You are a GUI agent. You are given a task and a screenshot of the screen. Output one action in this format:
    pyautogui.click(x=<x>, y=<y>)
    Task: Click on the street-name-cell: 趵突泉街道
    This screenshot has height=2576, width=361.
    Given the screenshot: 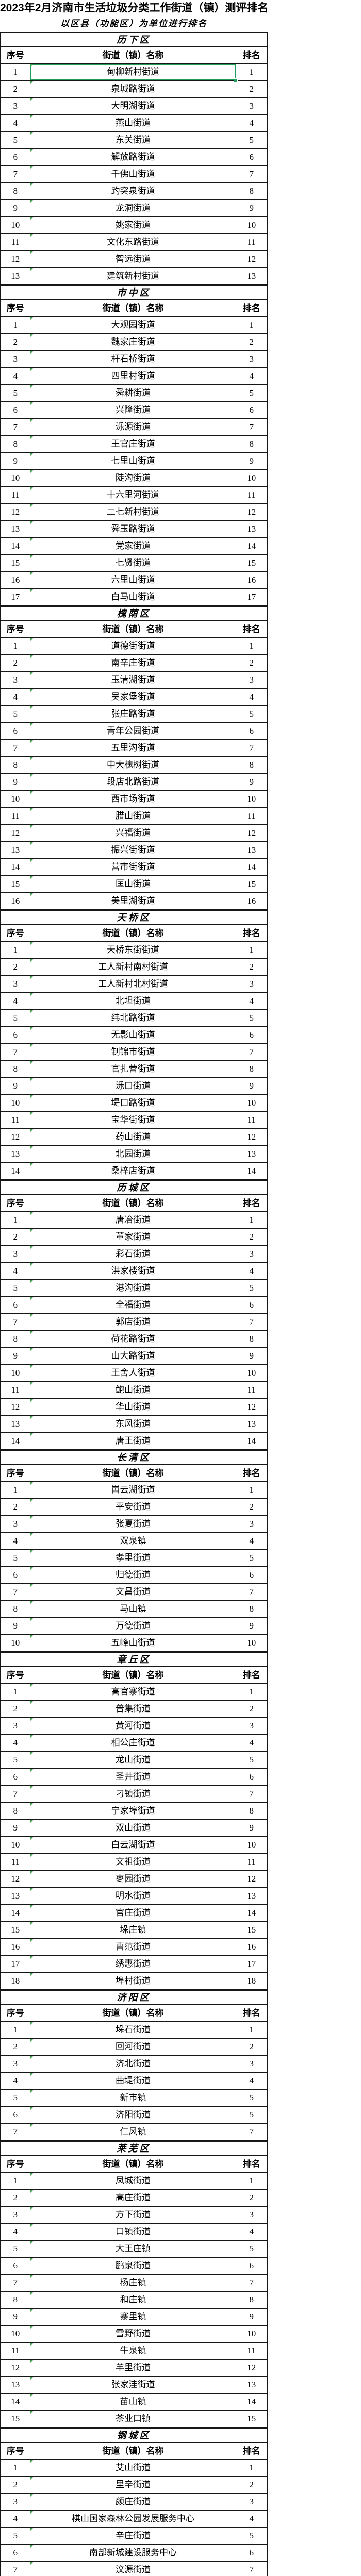 What is the action you would take?
    pyautogui.click(x=133, y=191)
    